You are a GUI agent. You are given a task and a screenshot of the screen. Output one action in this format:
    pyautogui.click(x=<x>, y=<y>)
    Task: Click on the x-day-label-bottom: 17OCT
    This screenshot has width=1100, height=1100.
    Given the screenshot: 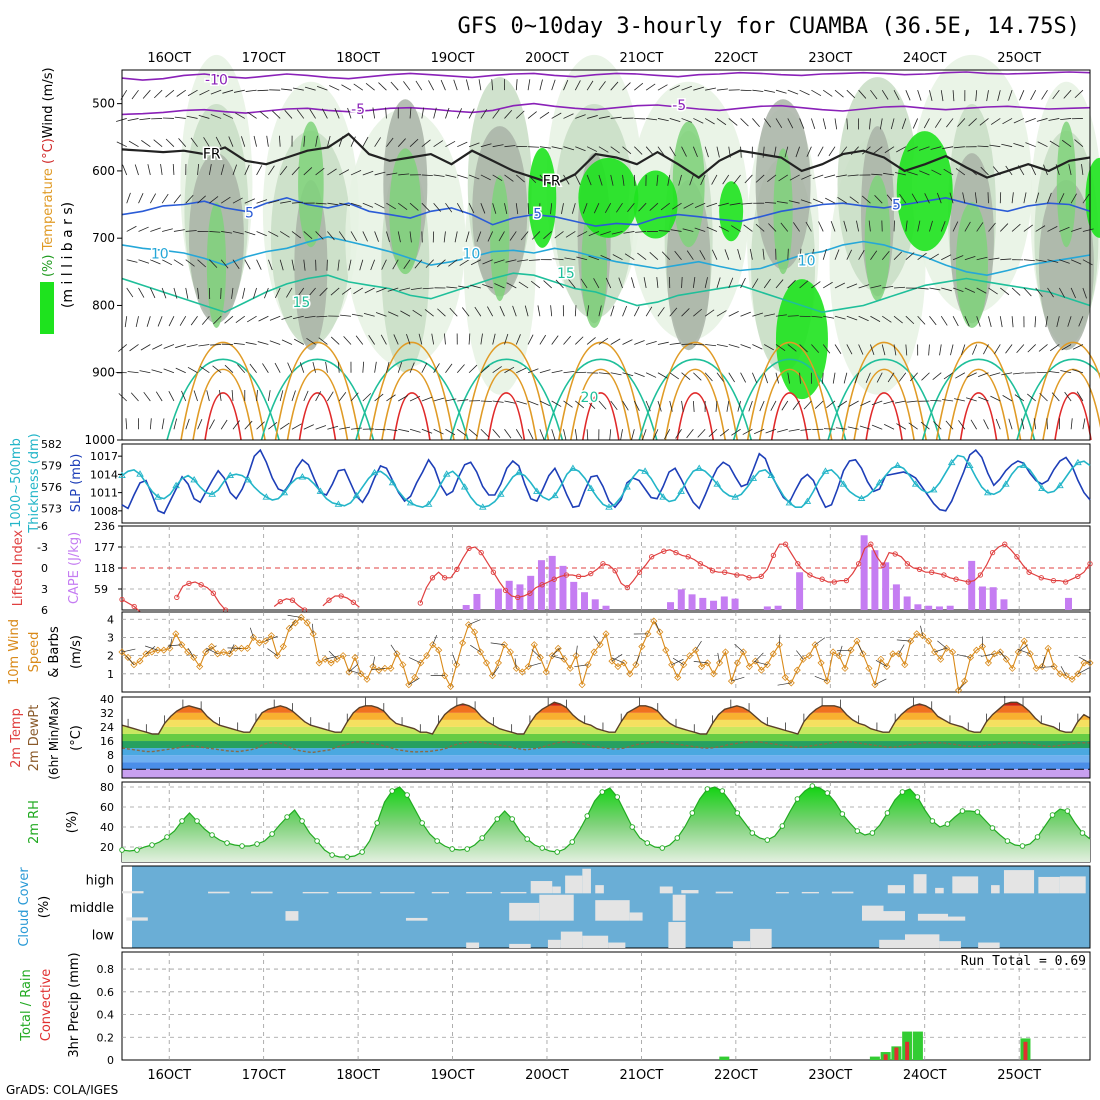 What is the action you would take?
    pyautogui.click(x=264, y=1075)
    